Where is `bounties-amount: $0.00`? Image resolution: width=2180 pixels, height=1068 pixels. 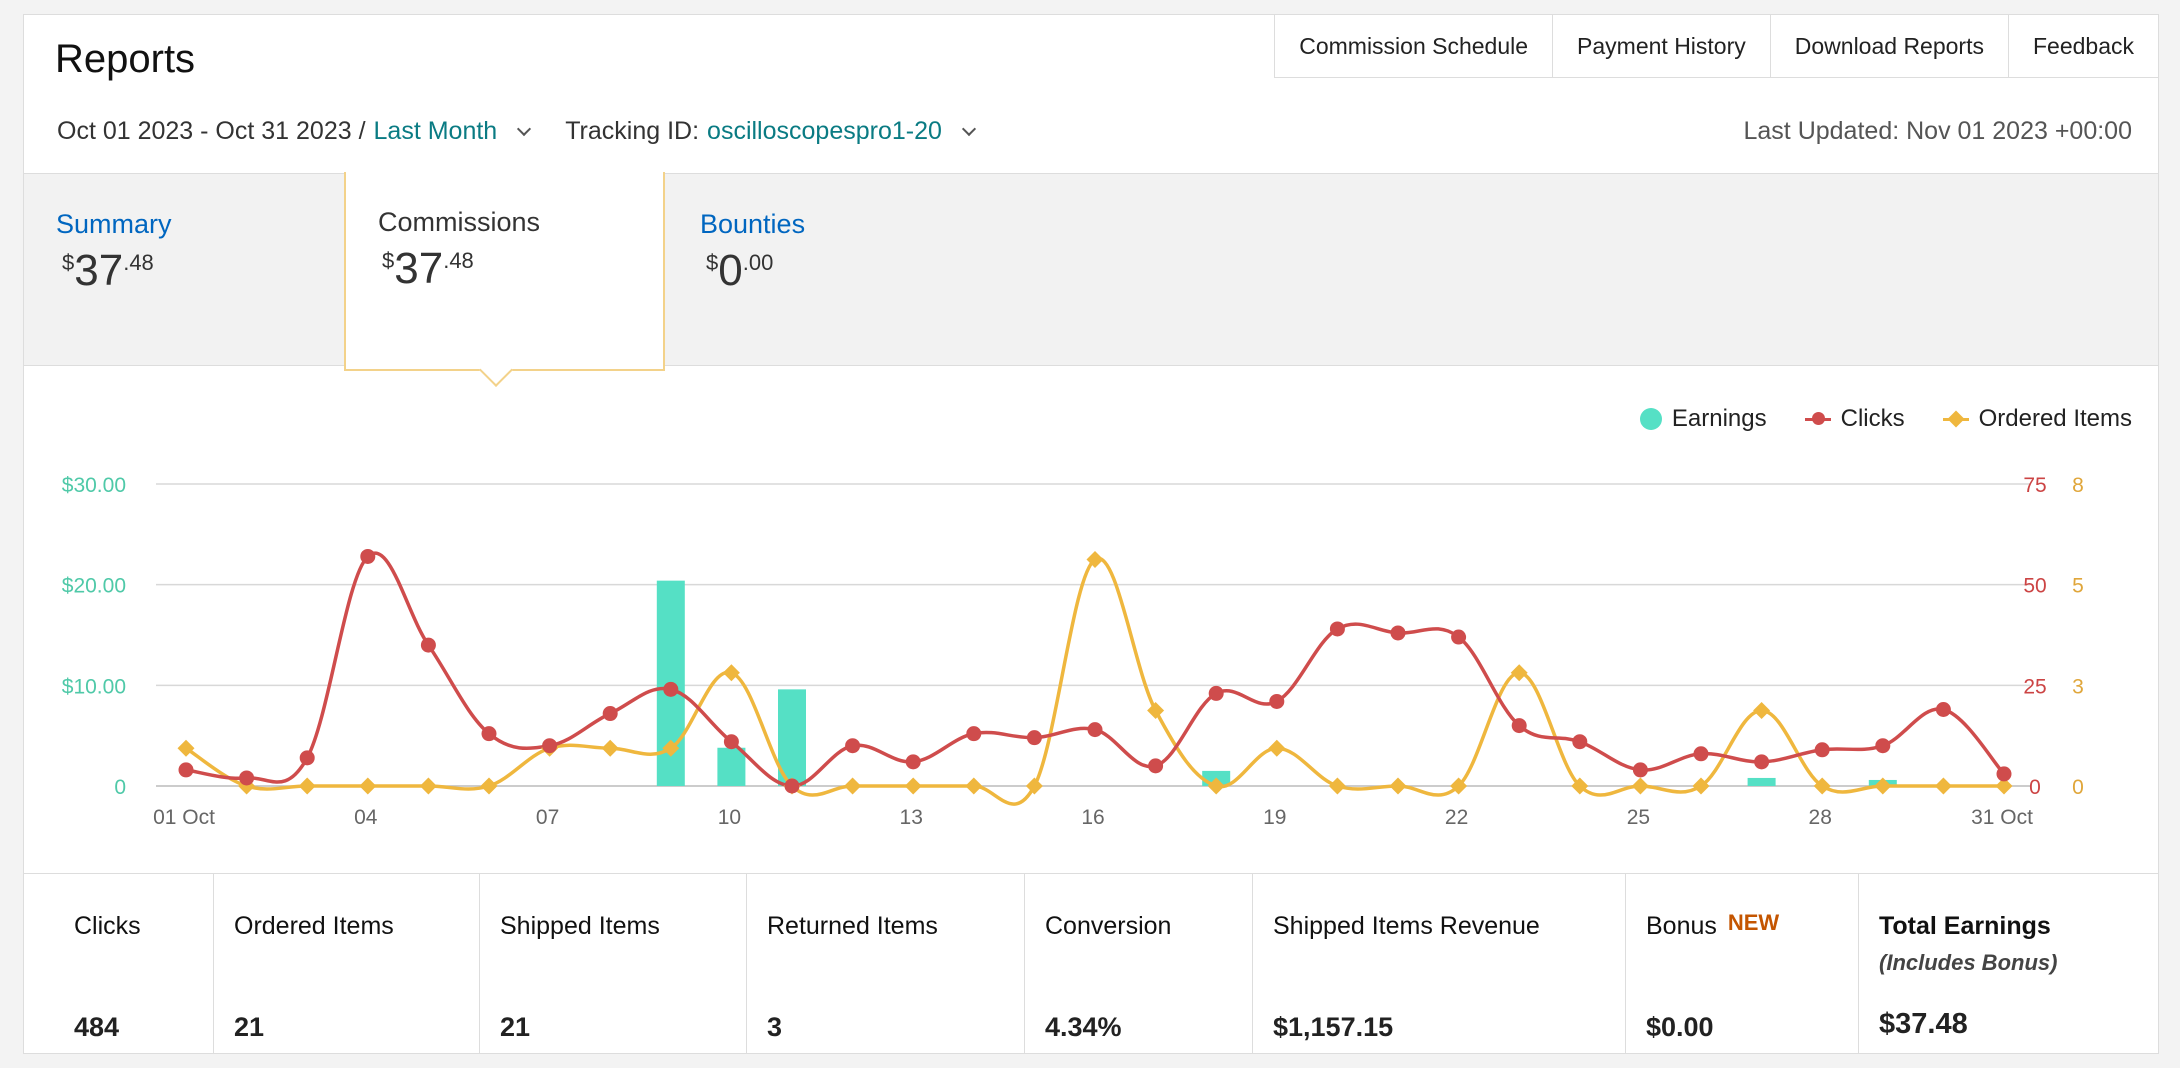
bounties-amount: $0.00 is located at coordinates (739, 271).